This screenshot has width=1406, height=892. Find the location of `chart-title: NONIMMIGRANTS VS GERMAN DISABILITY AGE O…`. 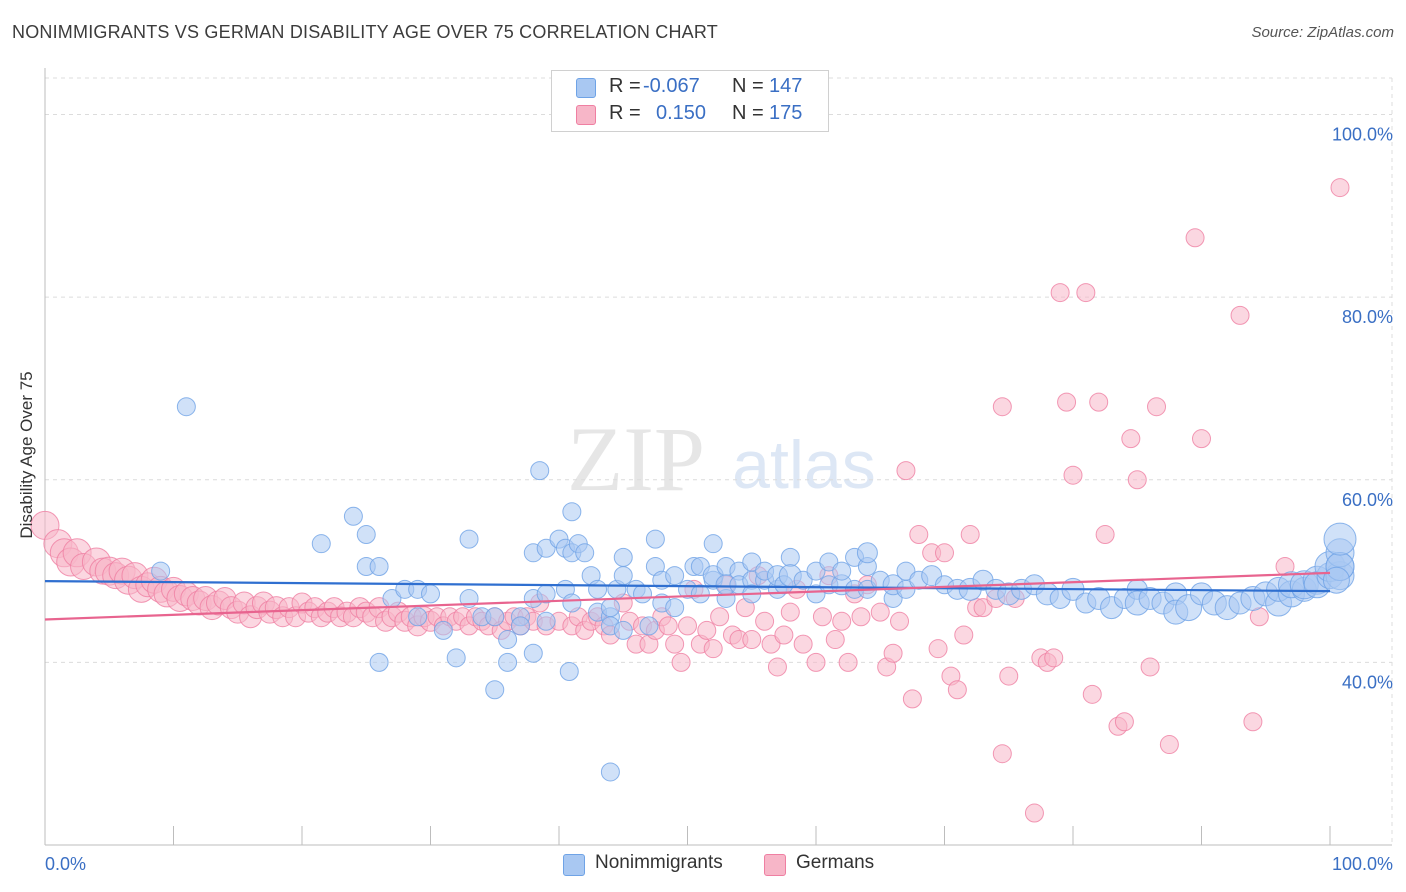

chart-title: NONIMMIGRANTS VS GERMAN DISABILITY AGE O… is located at coordinates (365, 32).